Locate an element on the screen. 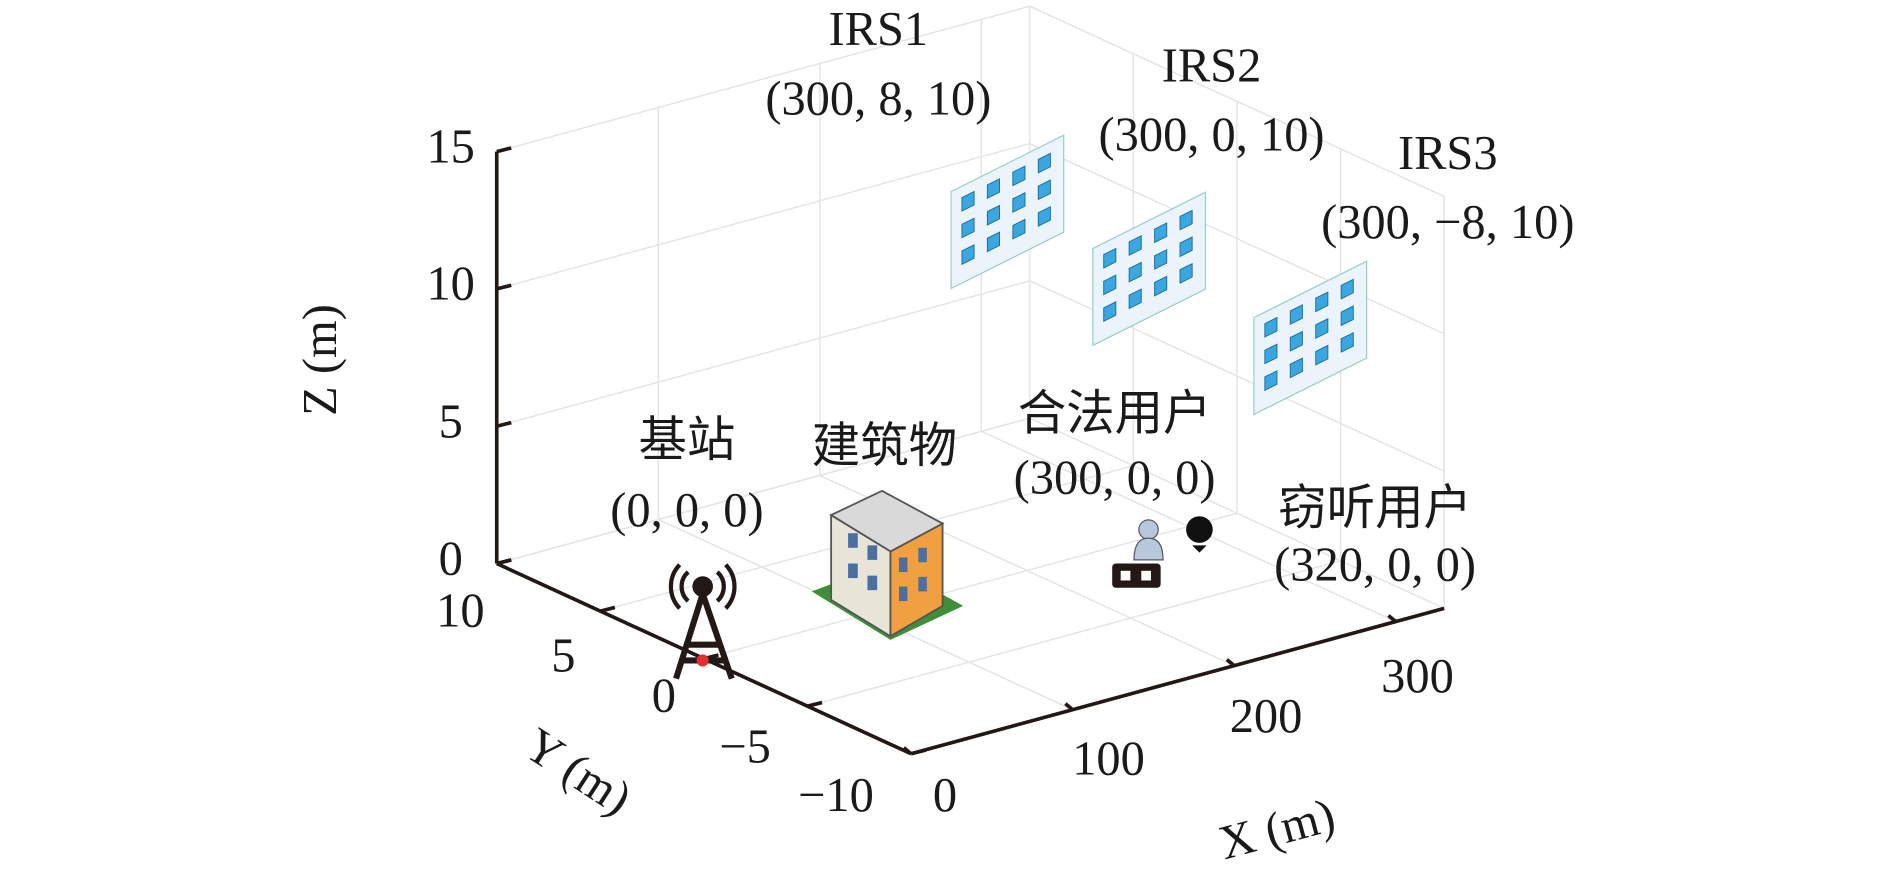  node-label: 窃听用户 is located at coordinates (1375, 508).